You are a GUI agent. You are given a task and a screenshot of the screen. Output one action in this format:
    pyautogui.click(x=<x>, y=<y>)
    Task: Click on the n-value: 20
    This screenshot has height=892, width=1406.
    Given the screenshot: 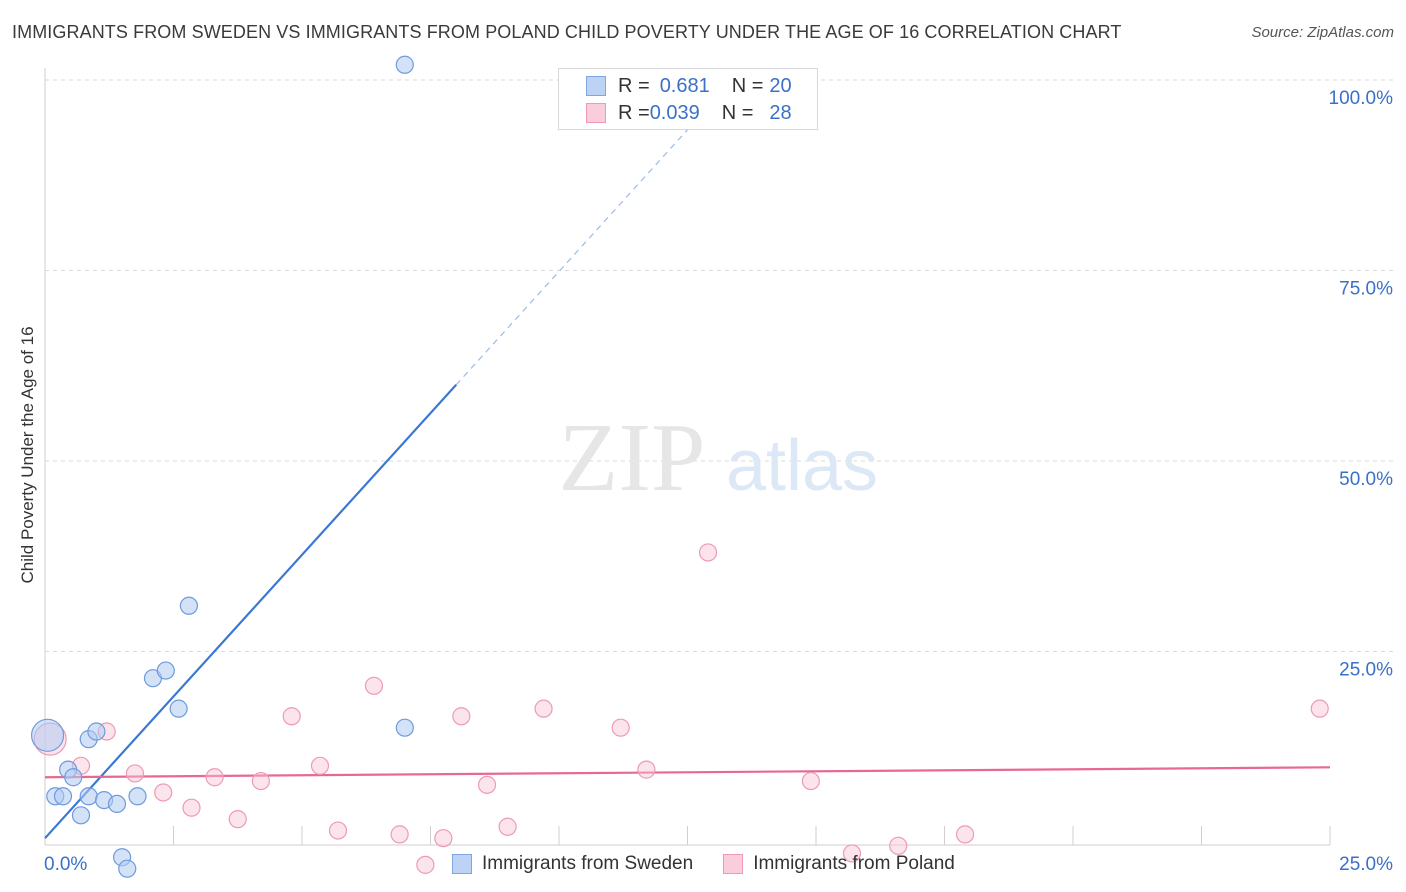 What is the action you would take?
    pyautogui.click(x=780, y=85)
    